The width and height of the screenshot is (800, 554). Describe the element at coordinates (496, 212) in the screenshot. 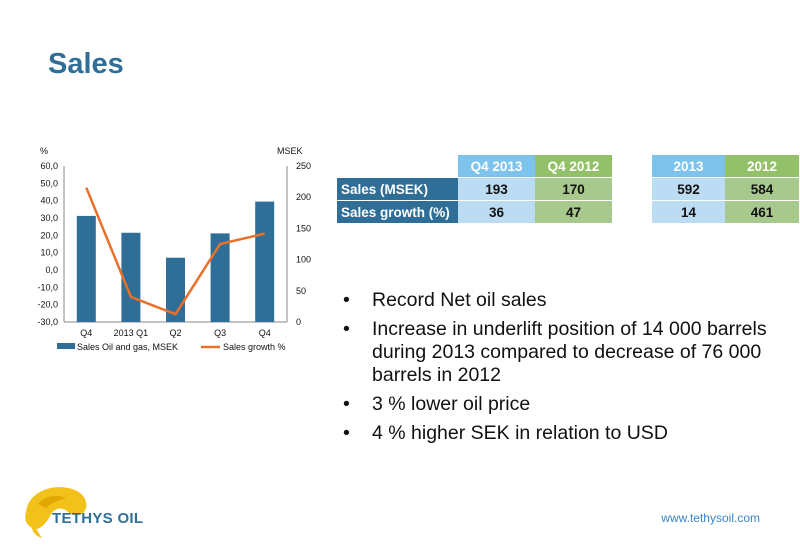

I see `table-cell: 36` at that location.